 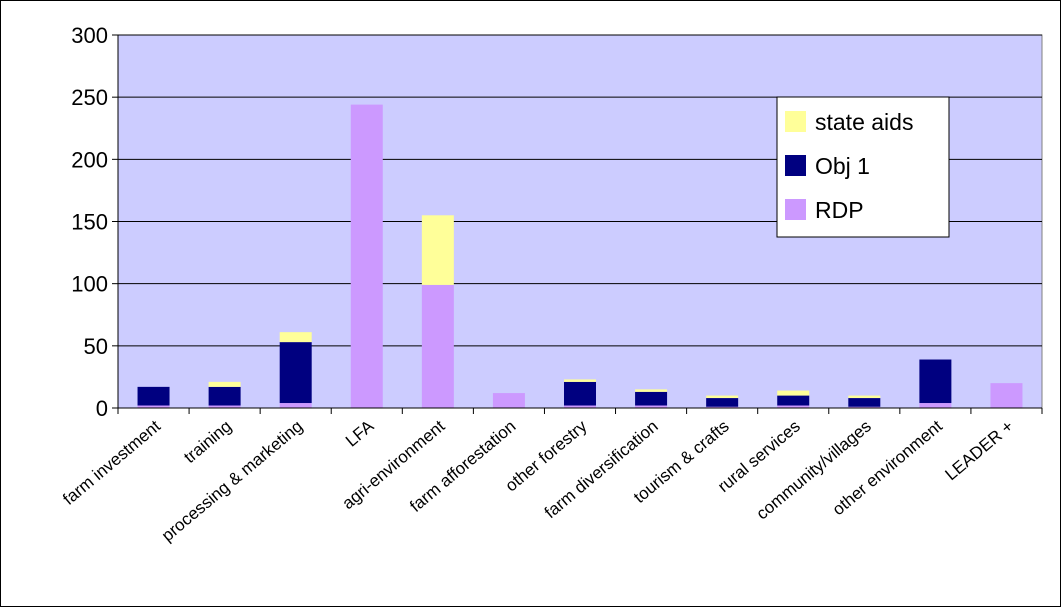 I want to click on y-tick-label: 250, so click(x=89, y=97).